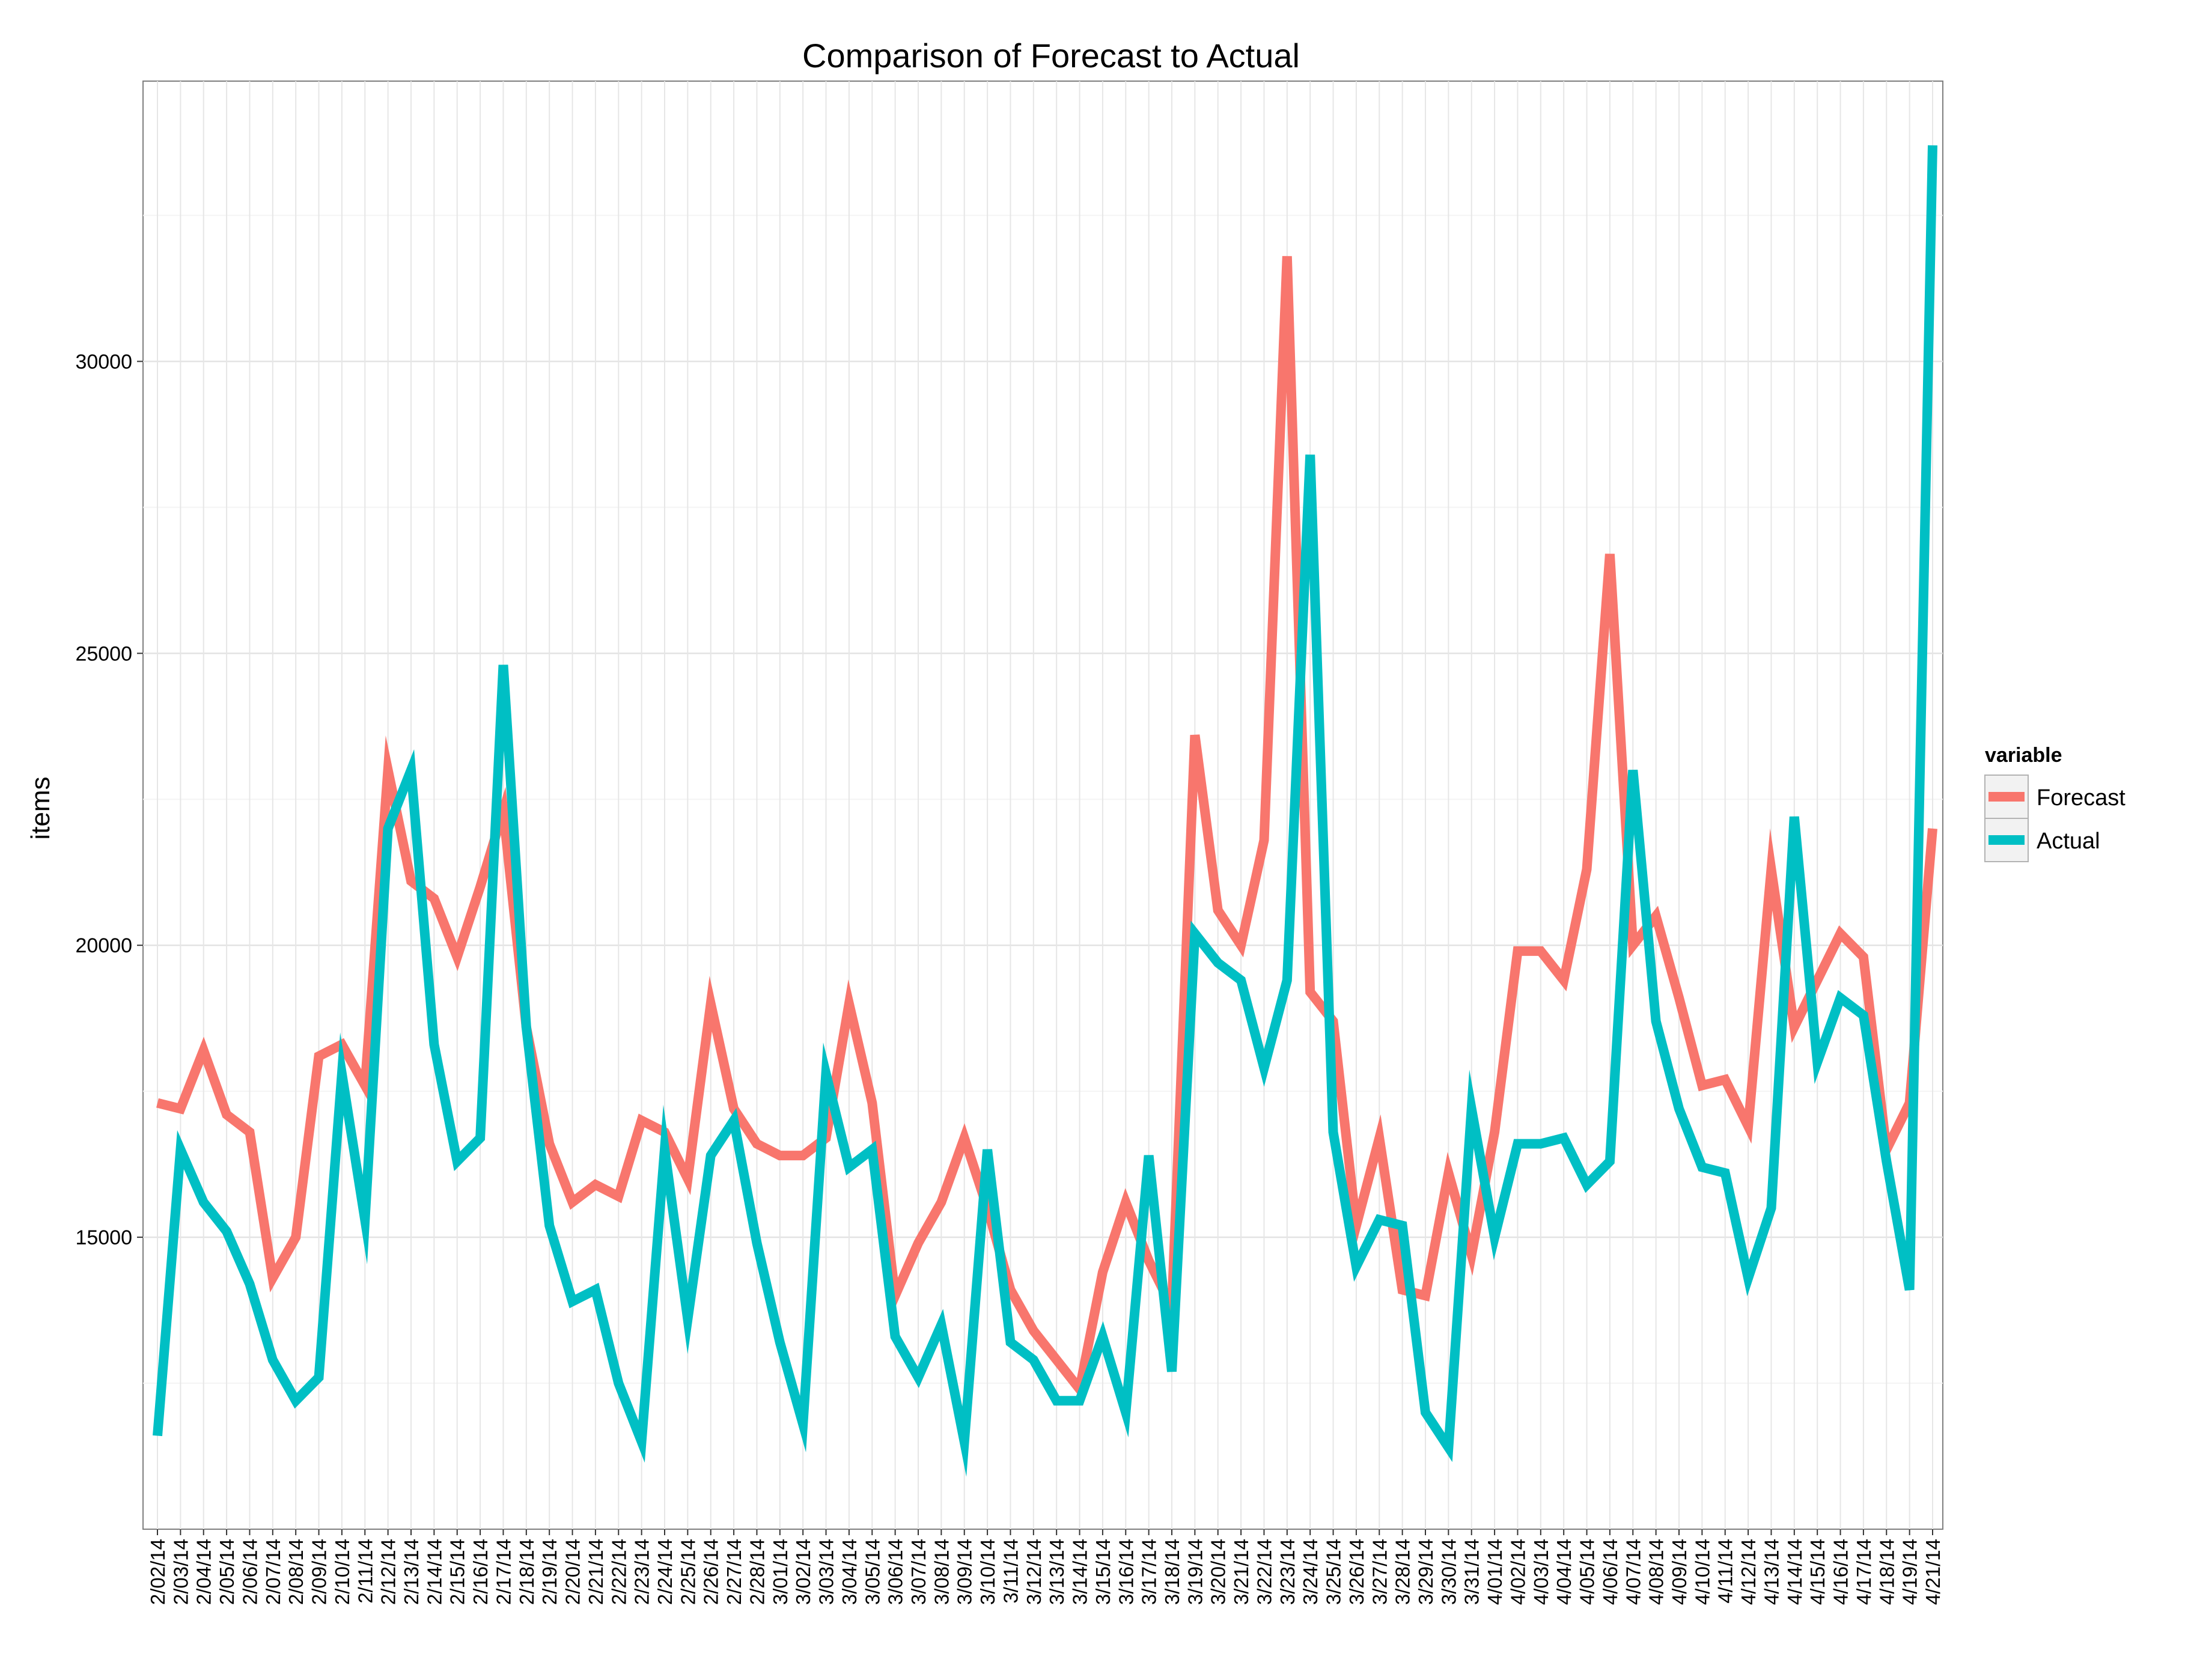  I want to click on y-axis-ticks: 15000 20000 25000 30000, so click(109, 799).